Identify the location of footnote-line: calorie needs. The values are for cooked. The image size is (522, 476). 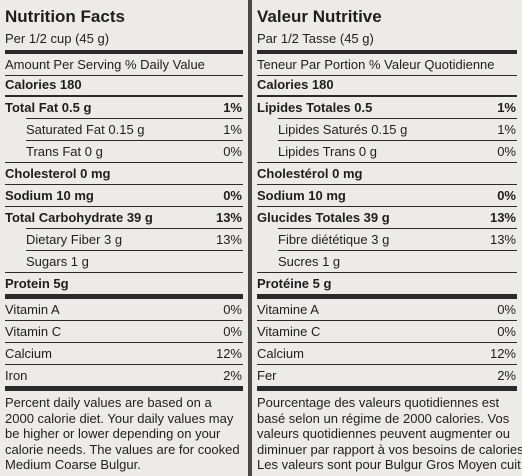
(122, 449).